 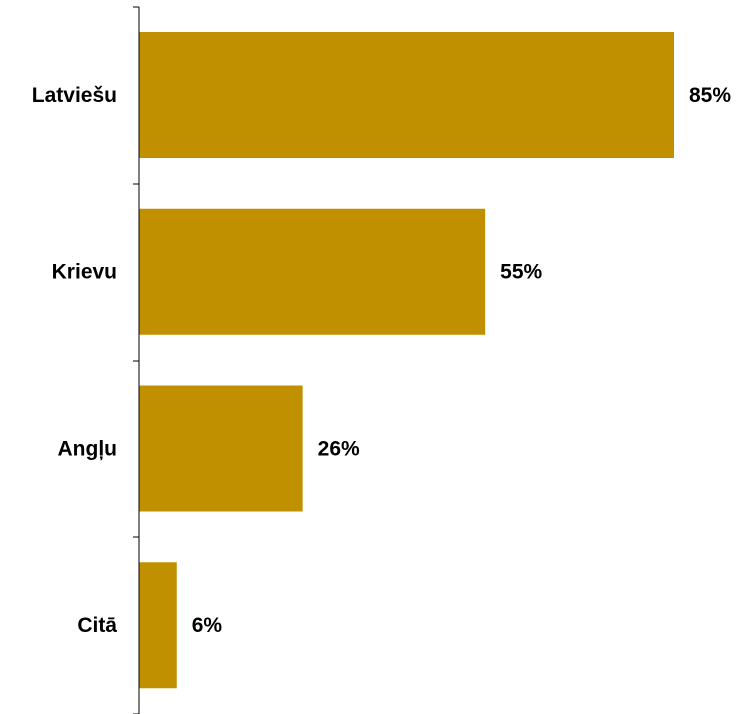 What do you see at coordinates (97, 625) in the screenshot?
I see `category-label: Citā` at bounding box center [97, 625].